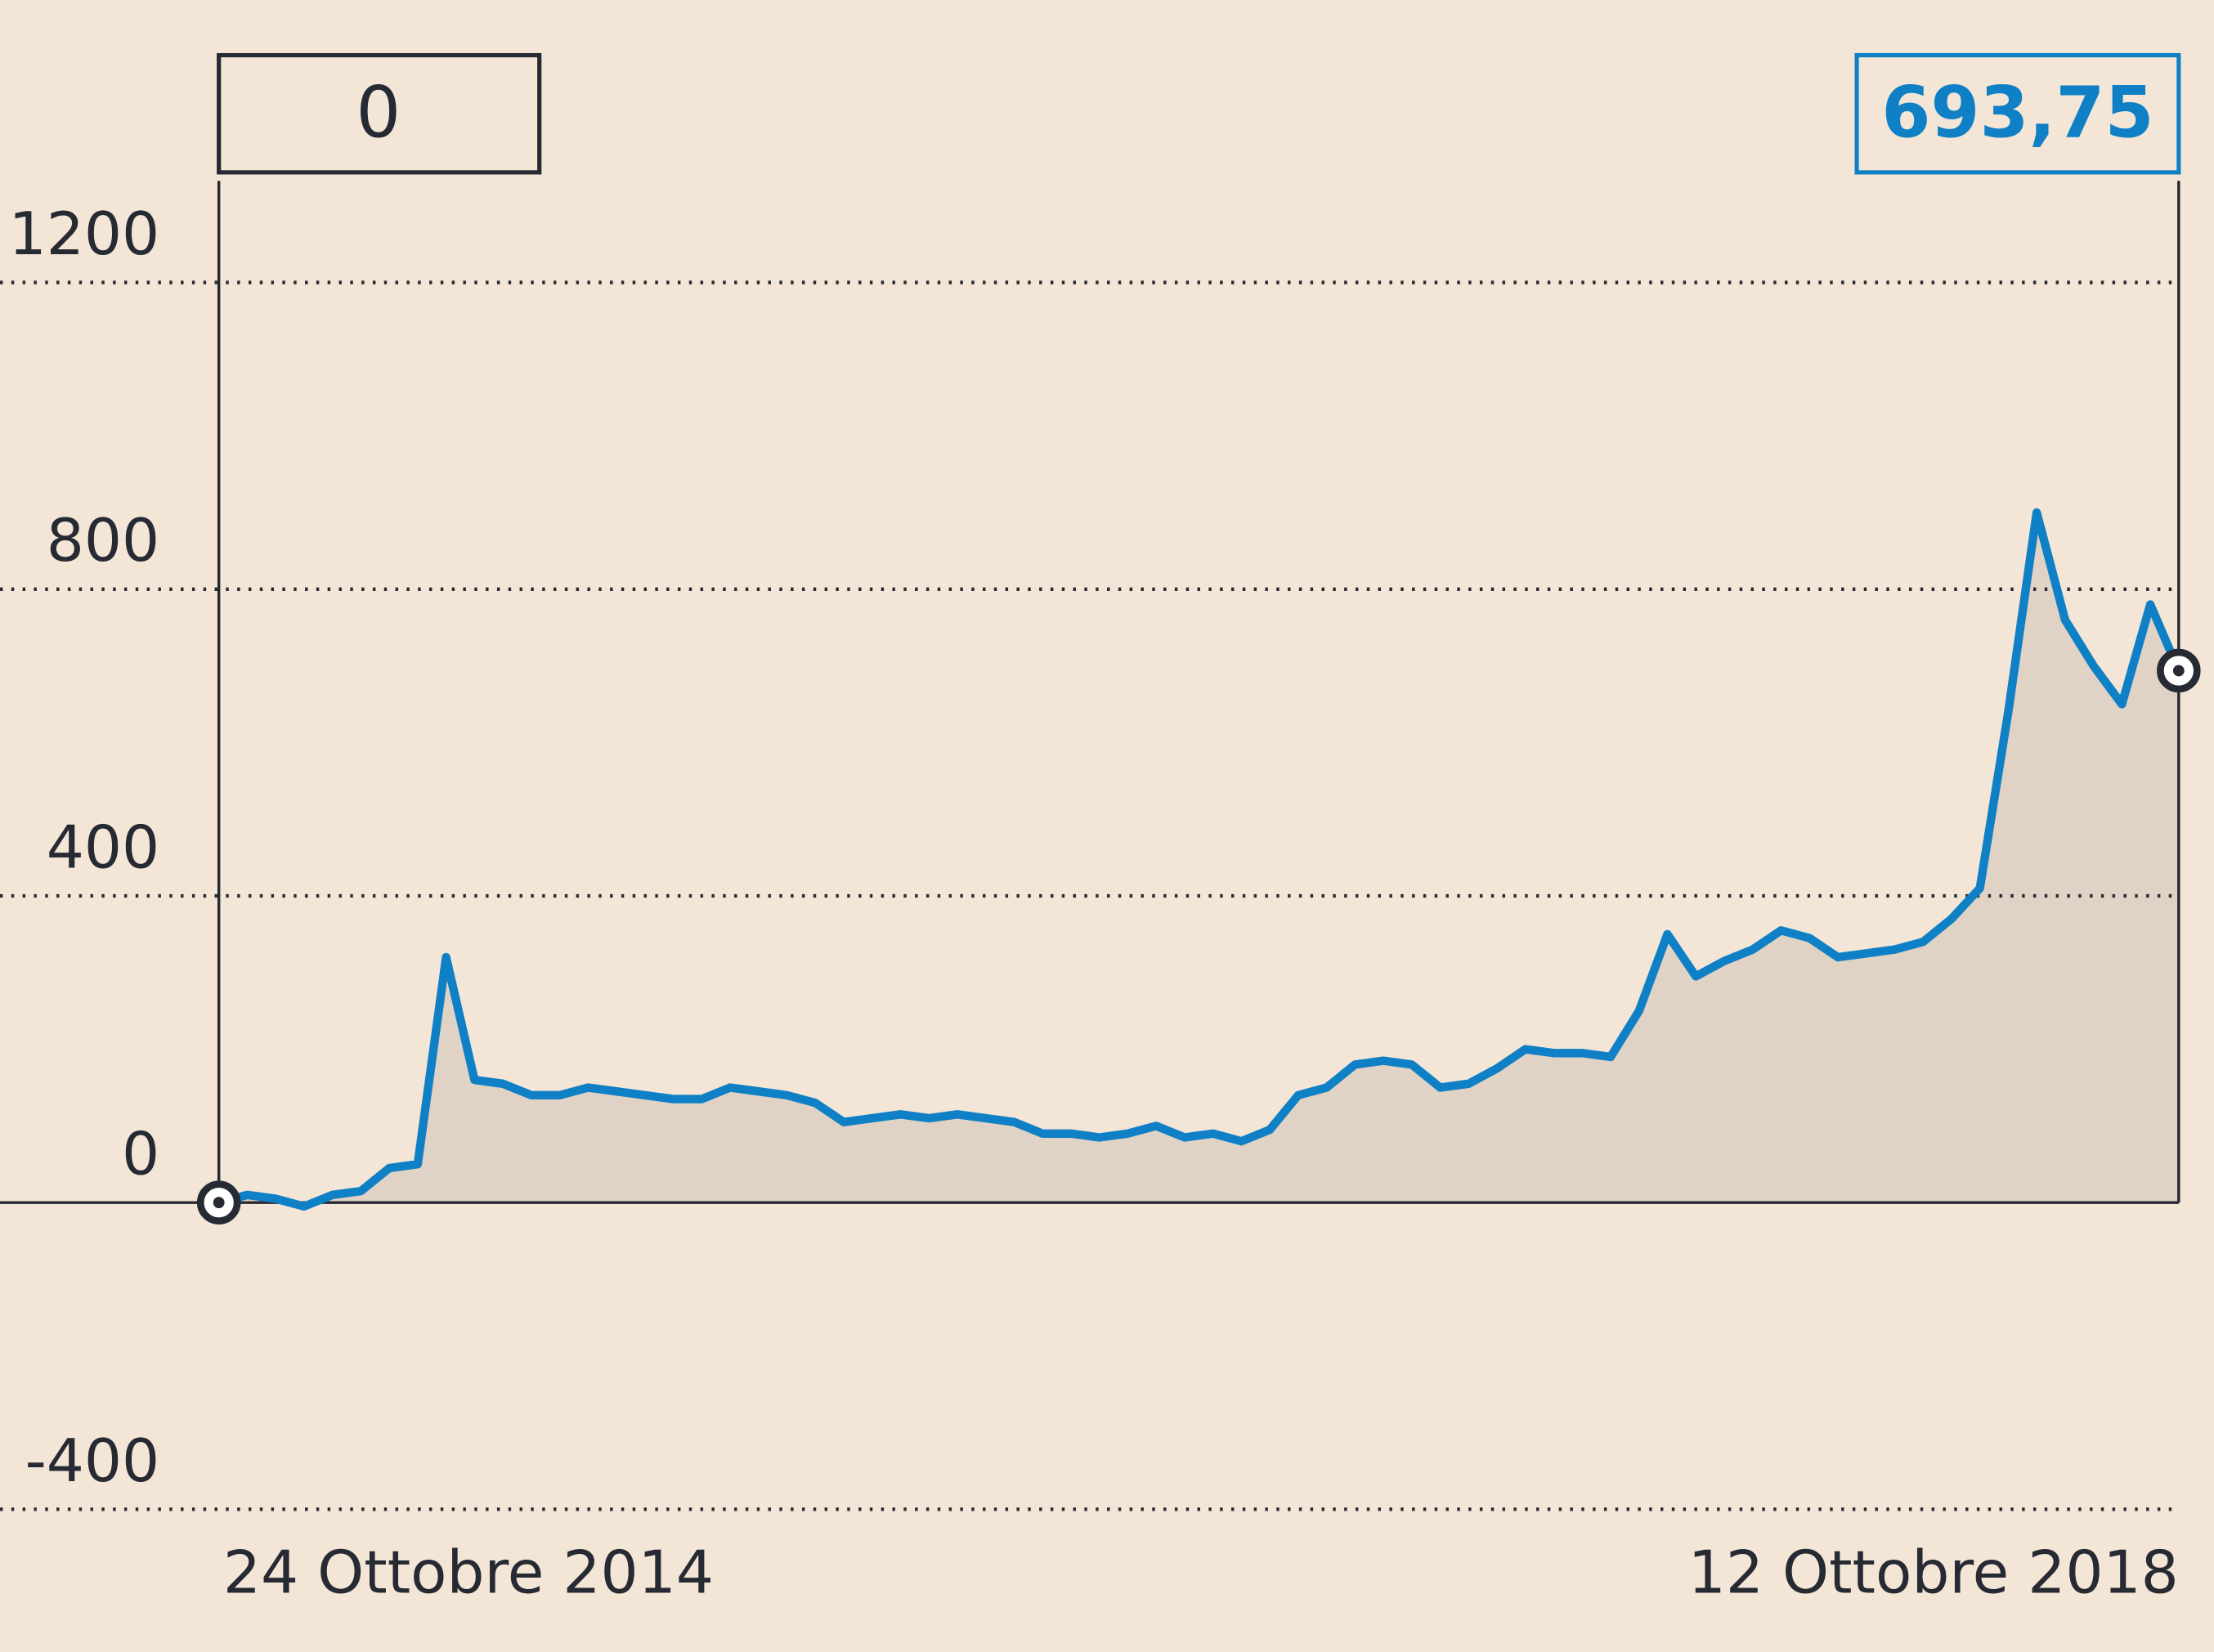 The image size is (2214, 1652). What do you see at coordinates (140, 1155) in the screenshot?
I see `y-tick-label: 0` at bounding box center [140, 1155].